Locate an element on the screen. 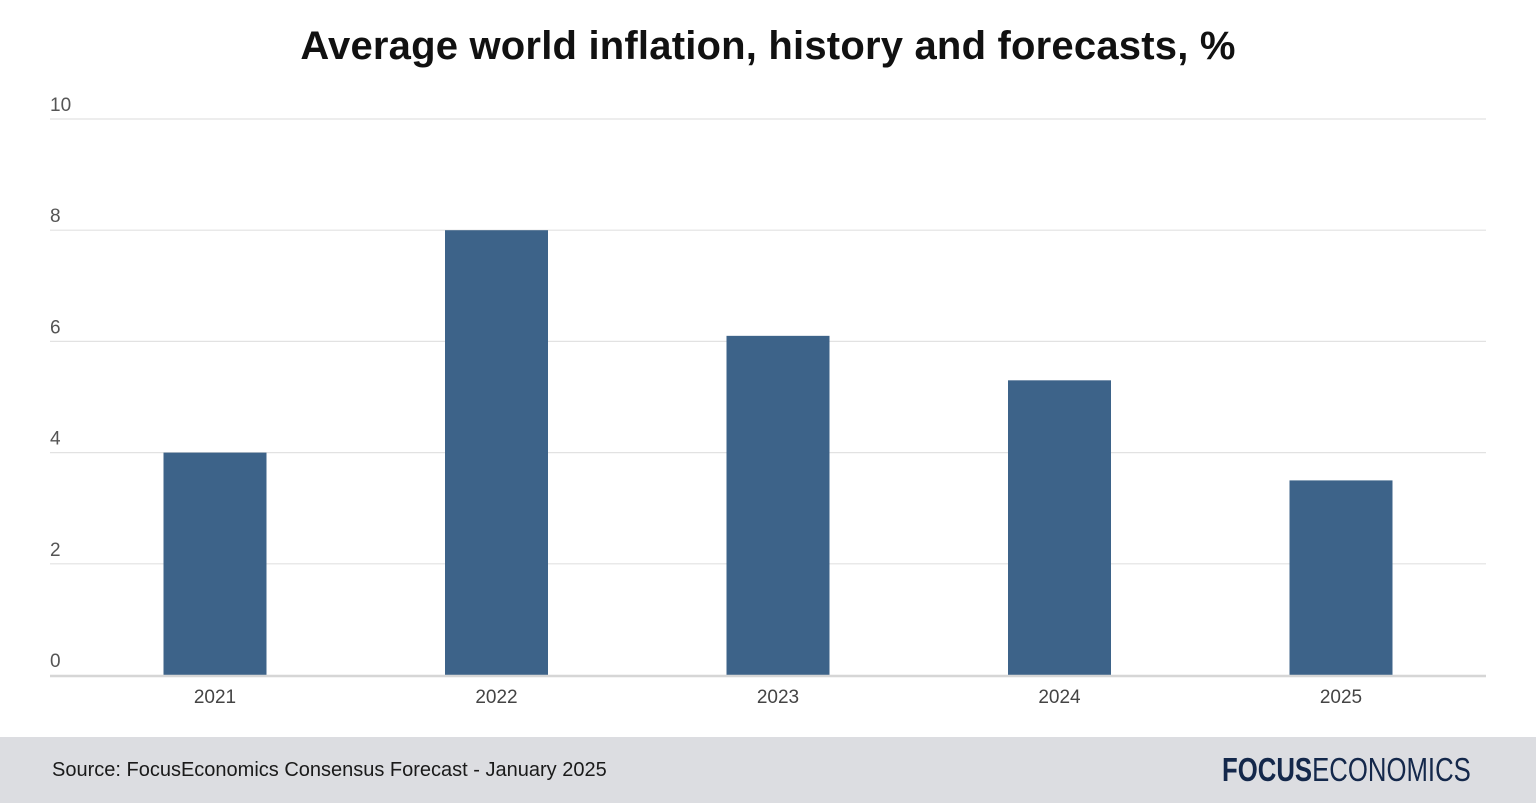 This screenshot has height=803, width=1536. logo-bold: FOCUS is located at coordinates (1267, 769).